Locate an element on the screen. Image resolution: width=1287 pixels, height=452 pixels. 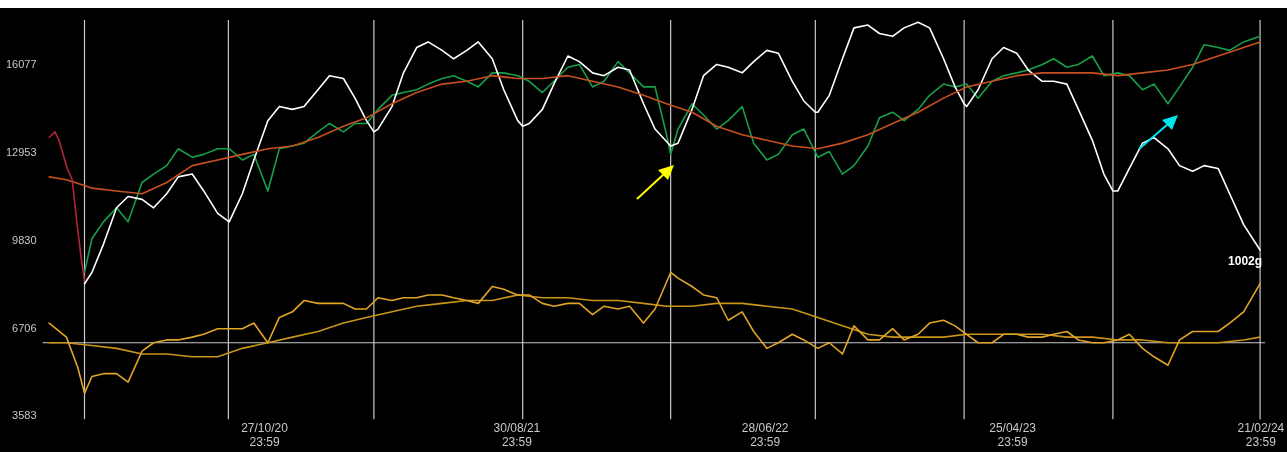
y-tick-label: 12953 is located at coordinates (21, 151).